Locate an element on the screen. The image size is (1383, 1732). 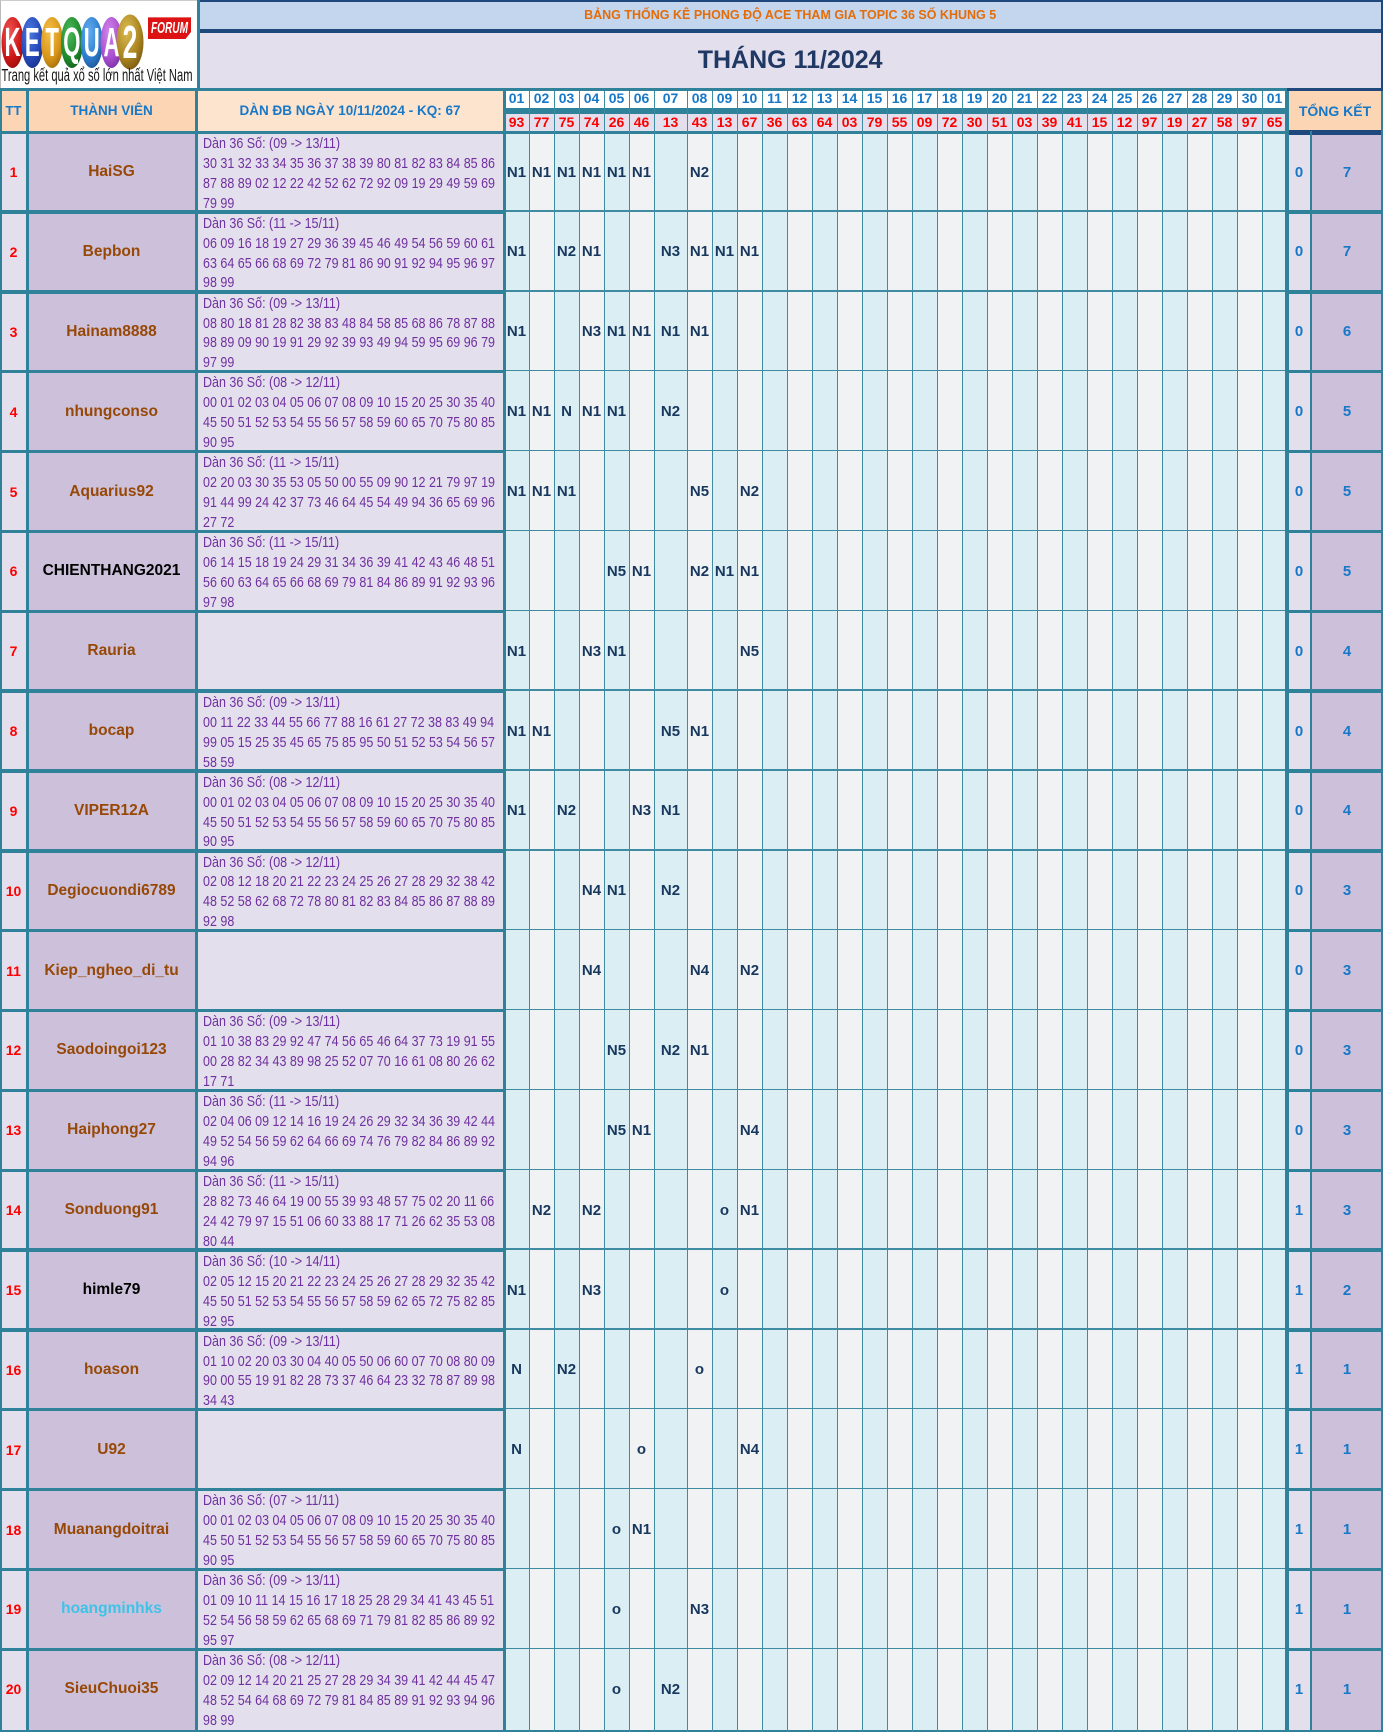
svg-text: A is located at coordinates (112, 42).